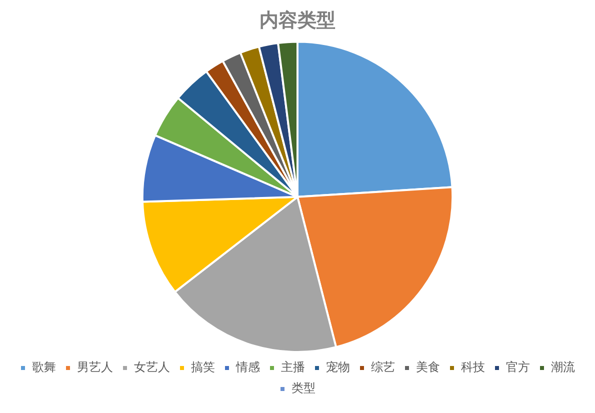 The height and width of the screenshot is (413, 595). What do you see at coordinates (152, 367) in the screenshot?
I see `legend-label: 女艺人` at bounding box center [152, 367].